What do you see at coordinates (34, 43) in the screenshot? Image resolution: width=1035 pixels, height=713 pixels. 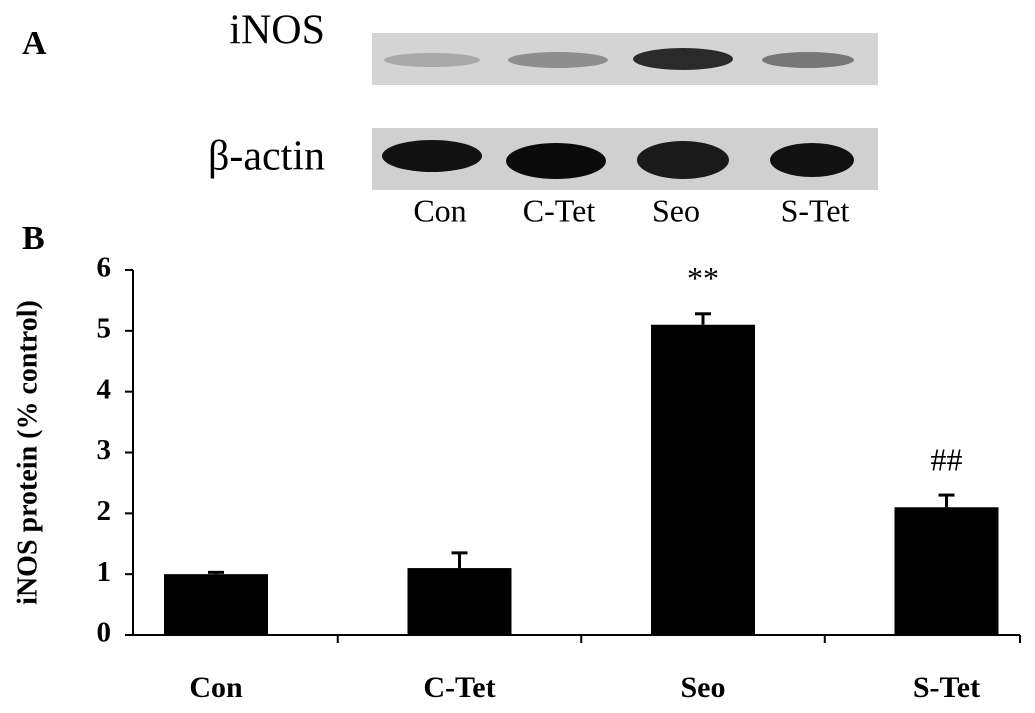 I see `panel-label: A` at bounding box center [34, 43].